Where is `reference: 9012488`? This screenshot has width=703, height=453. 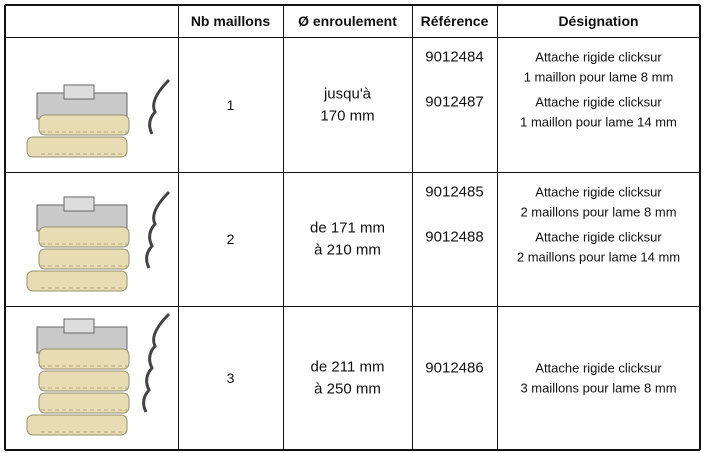 reference: 9012488 is located at coordinates (454, 237).